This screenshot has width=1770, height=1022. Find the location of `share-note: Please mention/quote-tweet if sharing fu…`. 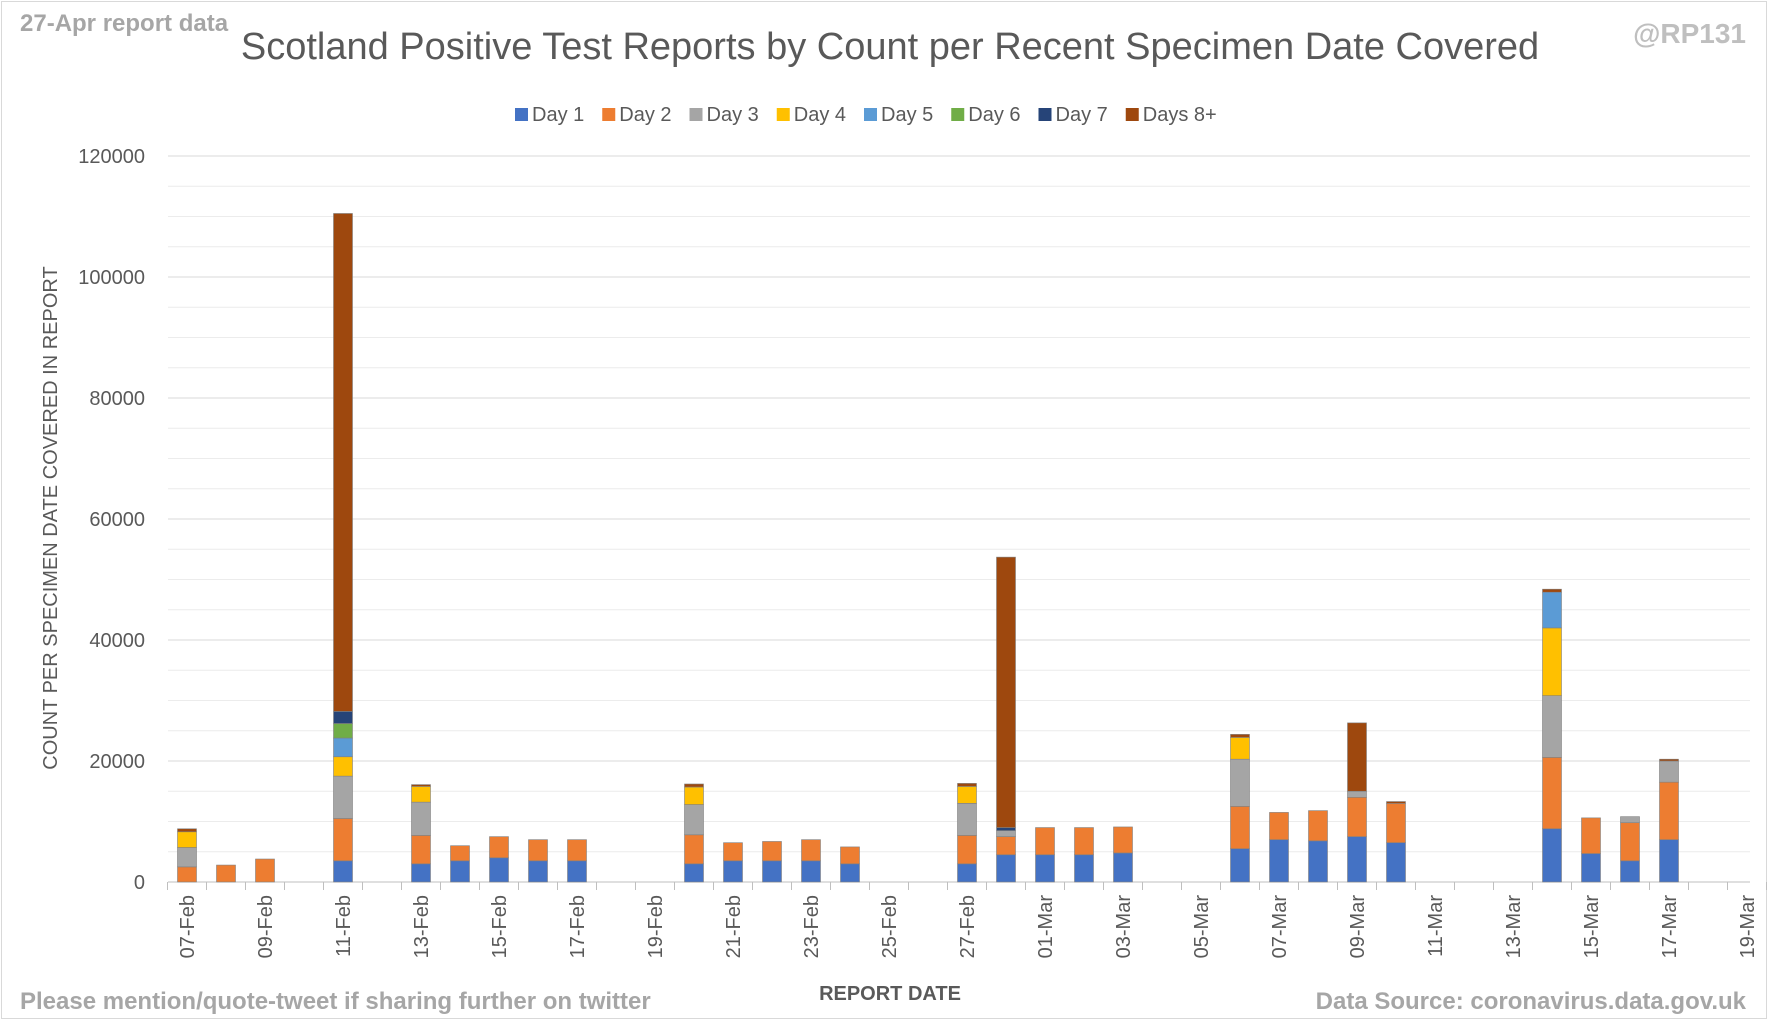

share-note: Please mention/quote-tweet if sharing fu… is located at coordinates (335, 1001).